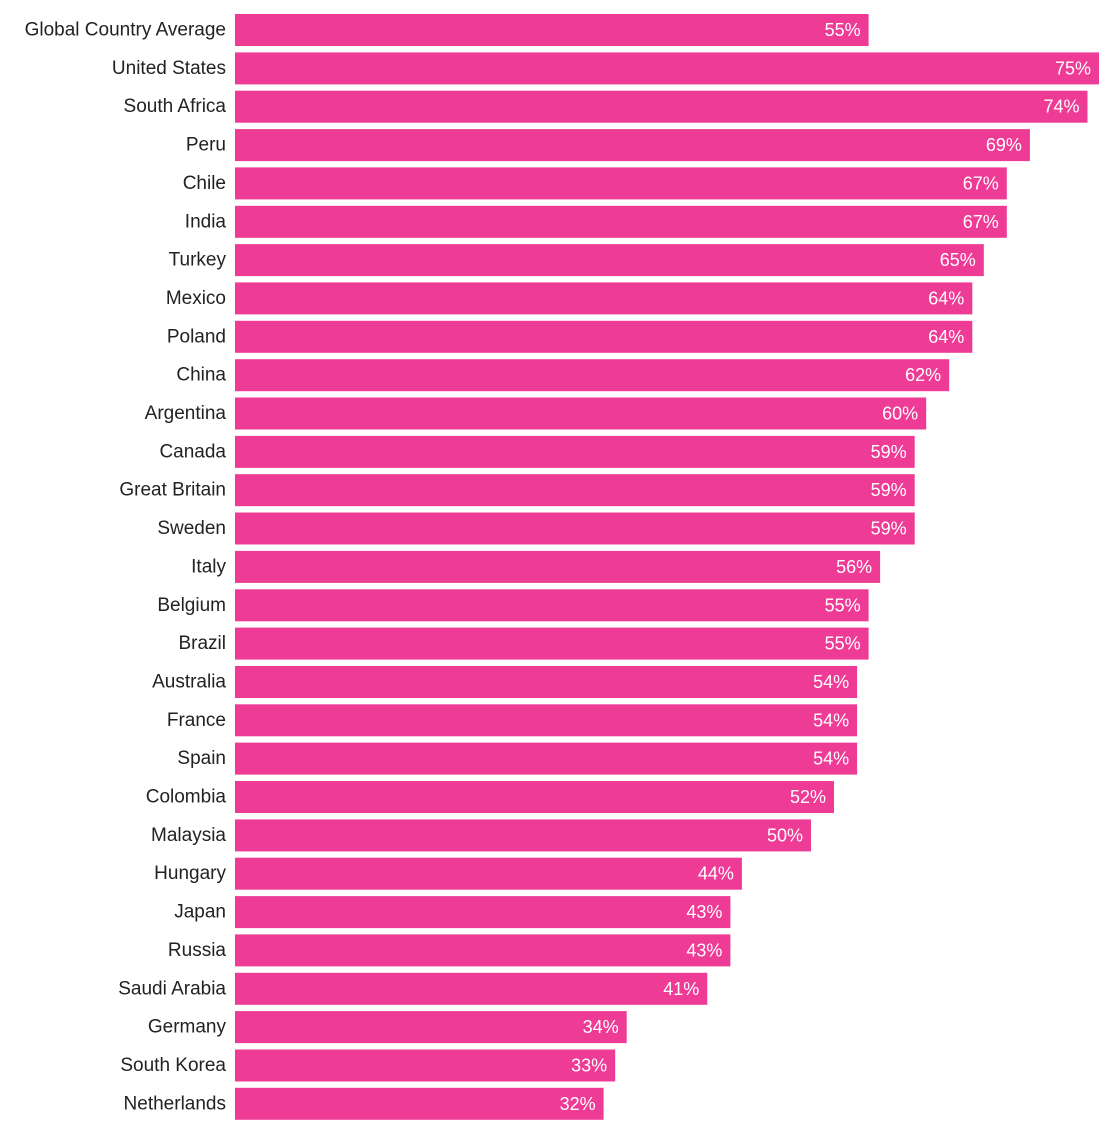 The width and height of the screenshot is (1106, 1132). What do you see at coordinates (188, 835) in the screenshot?
I see `category-label: Malaysia` at bounding box center [188, 835].